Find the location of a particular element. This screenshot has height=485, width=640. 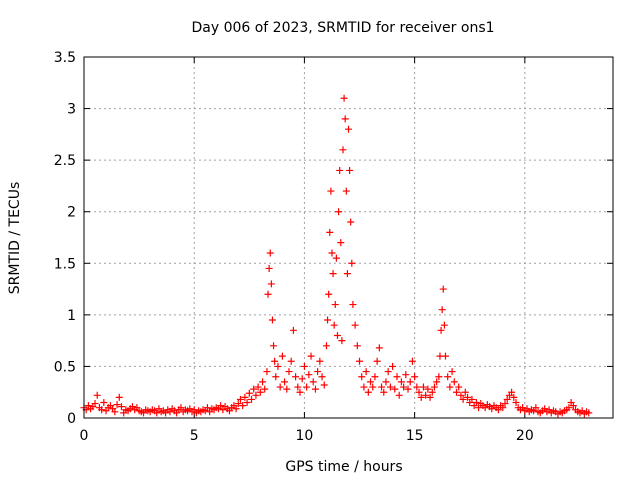

x-tick-label: 20 is located at coordinates (525, 436).